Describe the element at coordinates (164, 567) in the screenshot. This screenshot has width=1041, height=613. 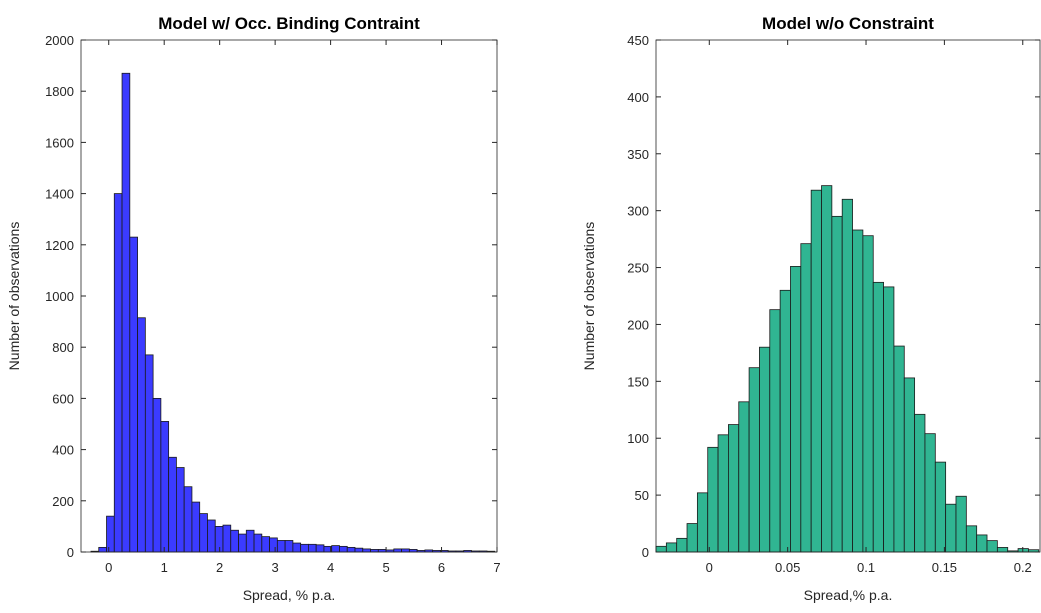
I see `x-tick-label: 1` at that location.